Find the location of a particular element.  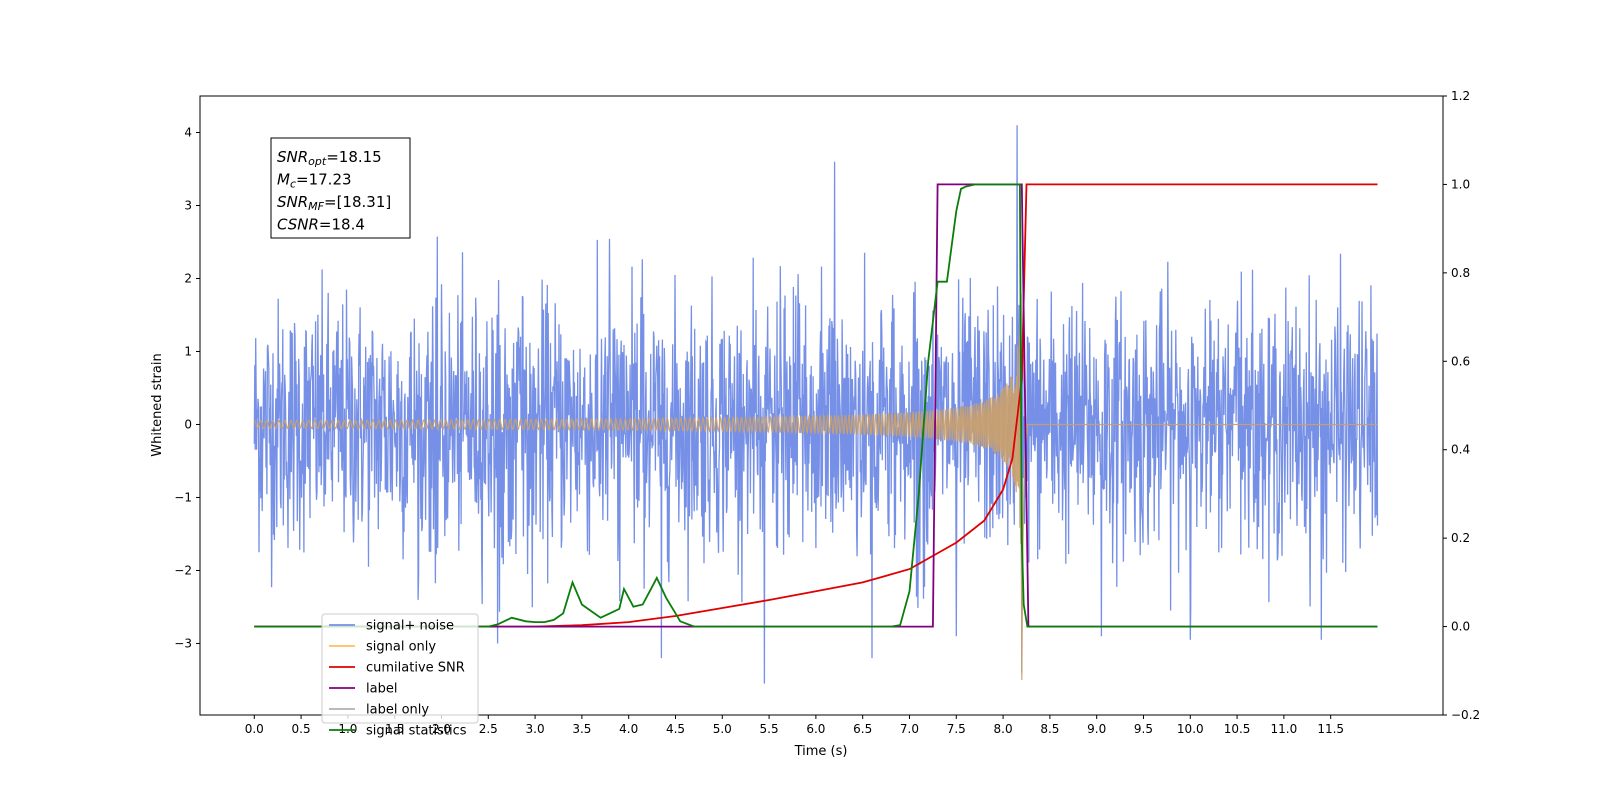

x-tick-label: 1.0 is located at coordinates (347, 729).